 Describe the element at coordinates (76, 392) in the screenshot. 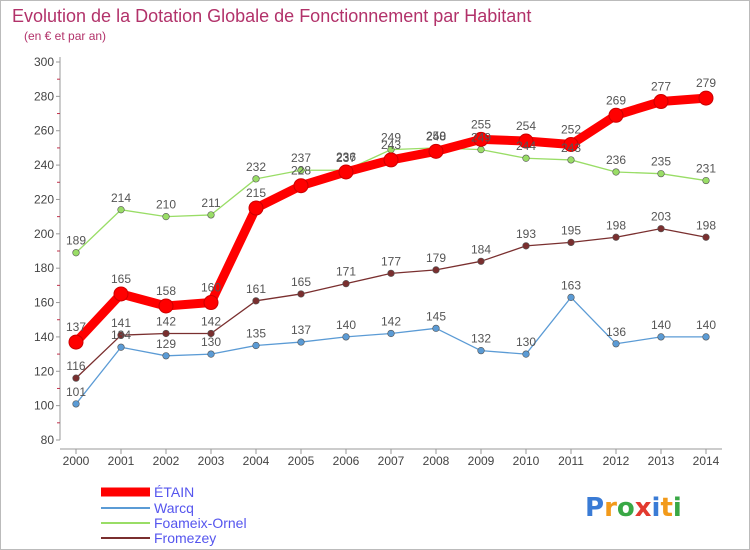

I see `data-label: 101` at that location.